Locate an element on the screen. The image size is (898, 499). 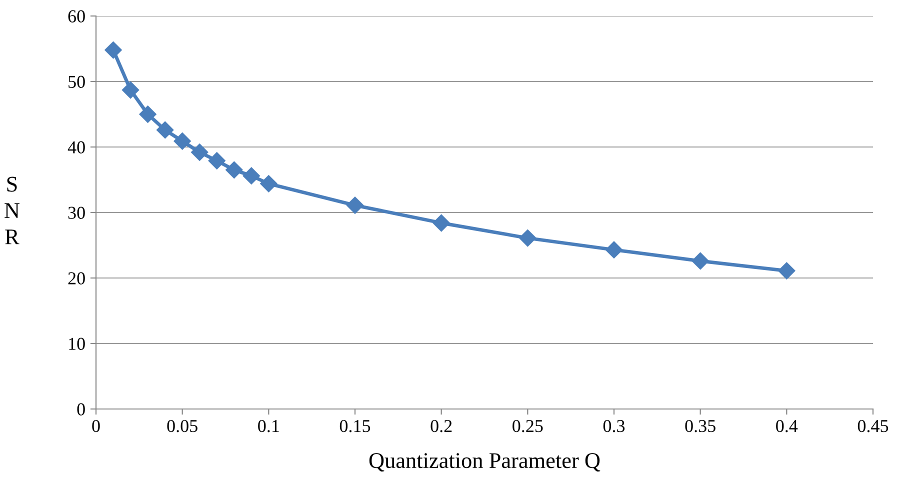
y-axis-title: SNR is located at coordinates (12, 210).